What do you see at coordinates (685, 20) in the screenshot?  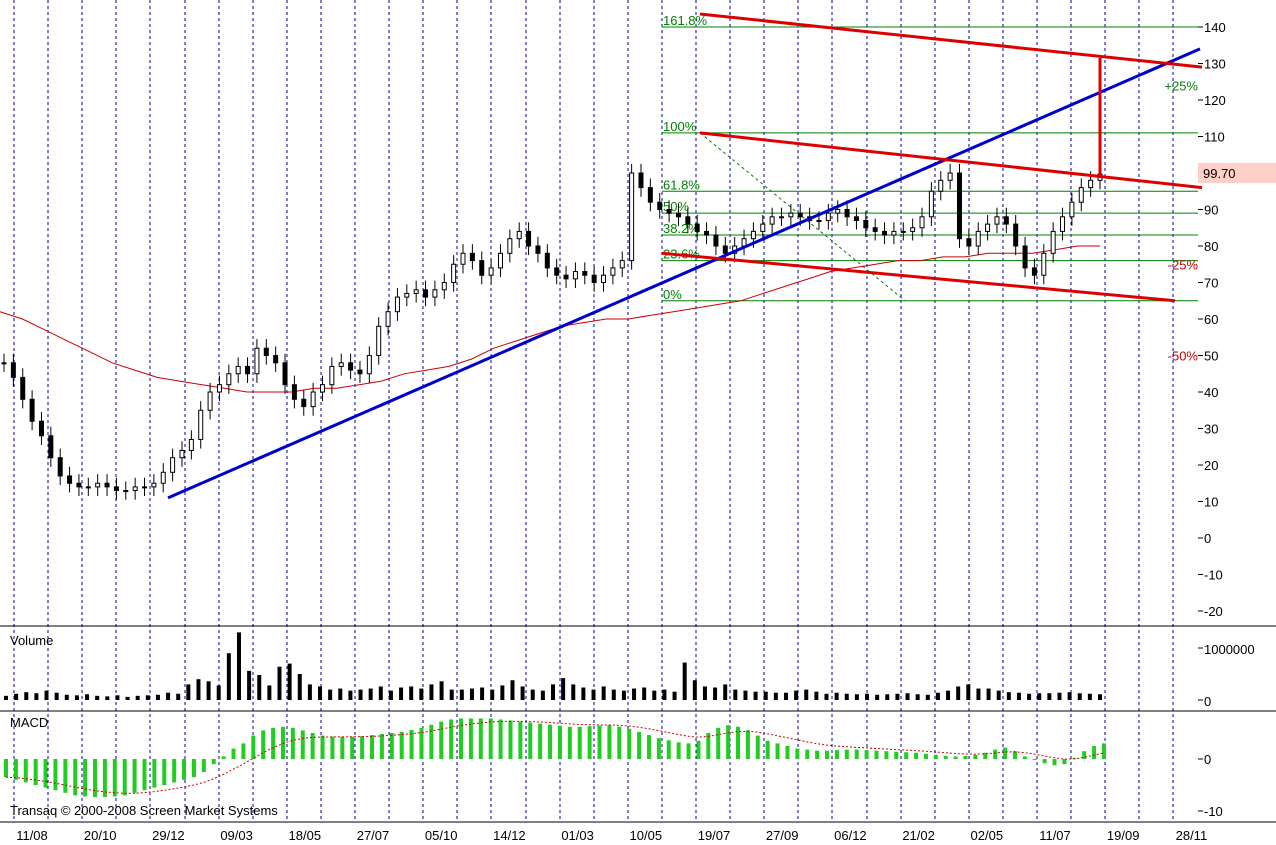 I see `fib-level-label: 161.8%` at bounding box center [685, 20].